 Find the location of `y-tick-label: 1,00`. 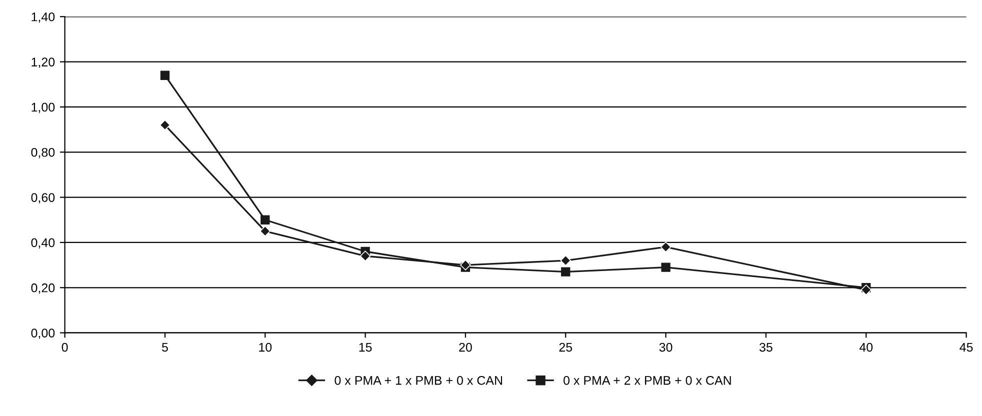

y-tick-label: 1,00 is located at coordinates (43, 108).